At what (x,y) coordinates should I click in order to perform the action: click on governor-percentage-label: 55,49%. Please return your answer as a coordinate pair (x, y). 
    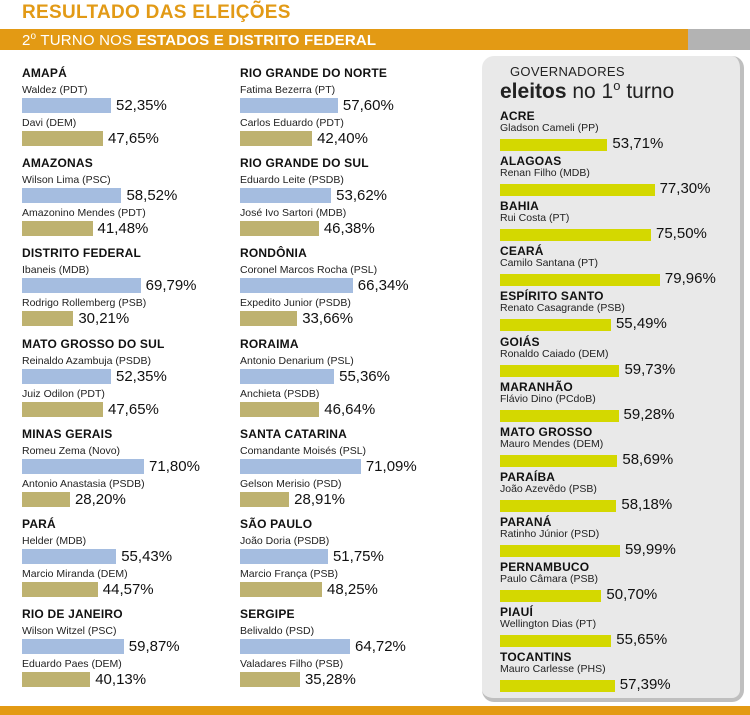
    Looking at the image, I should click on (641, 324).